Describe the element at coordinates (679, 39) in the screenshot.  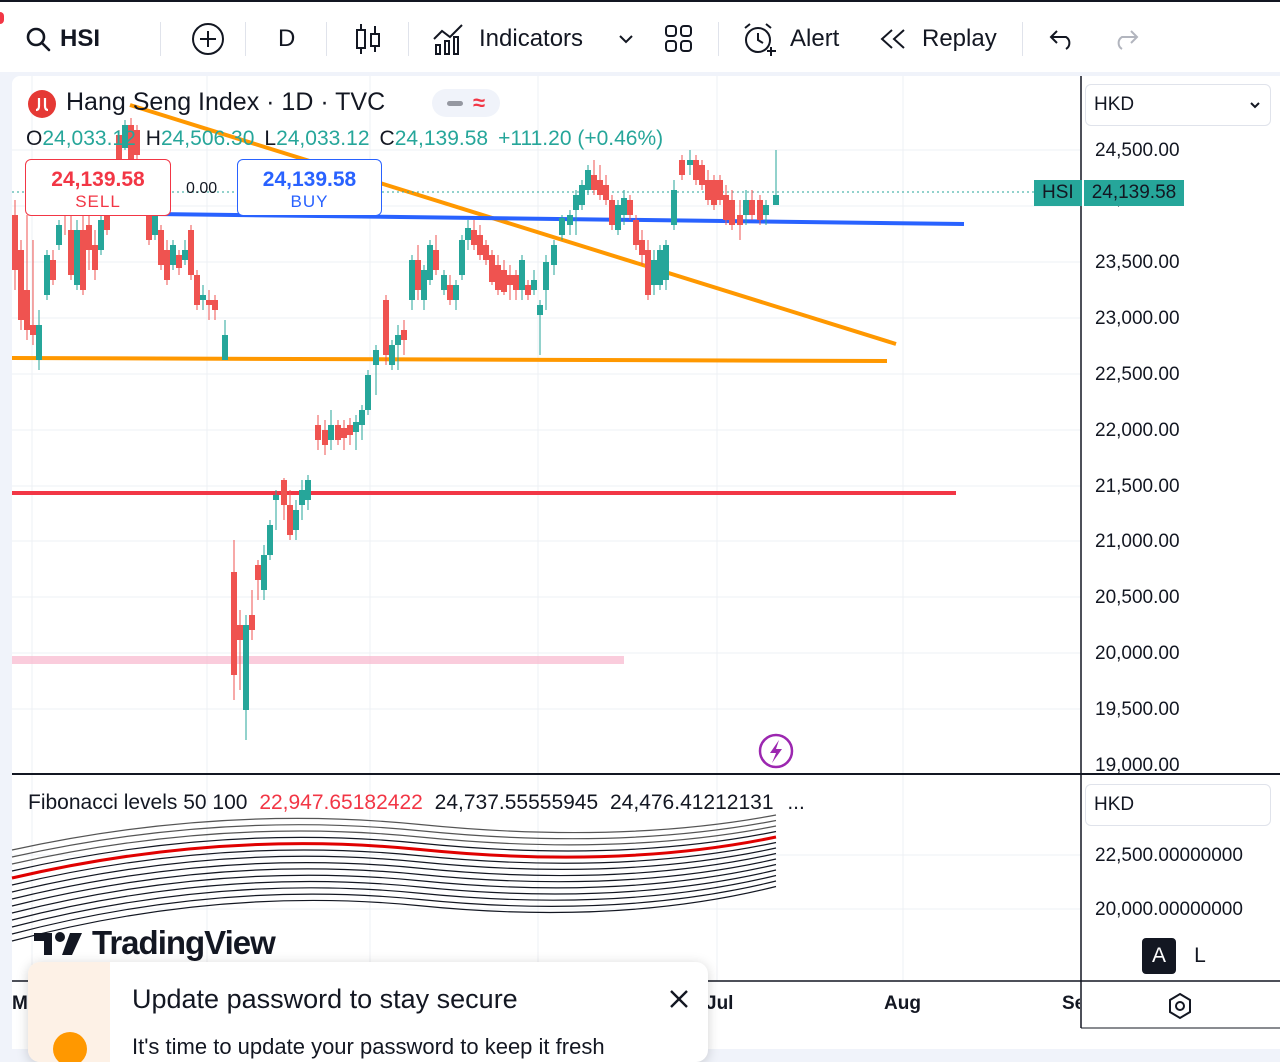
I see `layouts-button` at that location.